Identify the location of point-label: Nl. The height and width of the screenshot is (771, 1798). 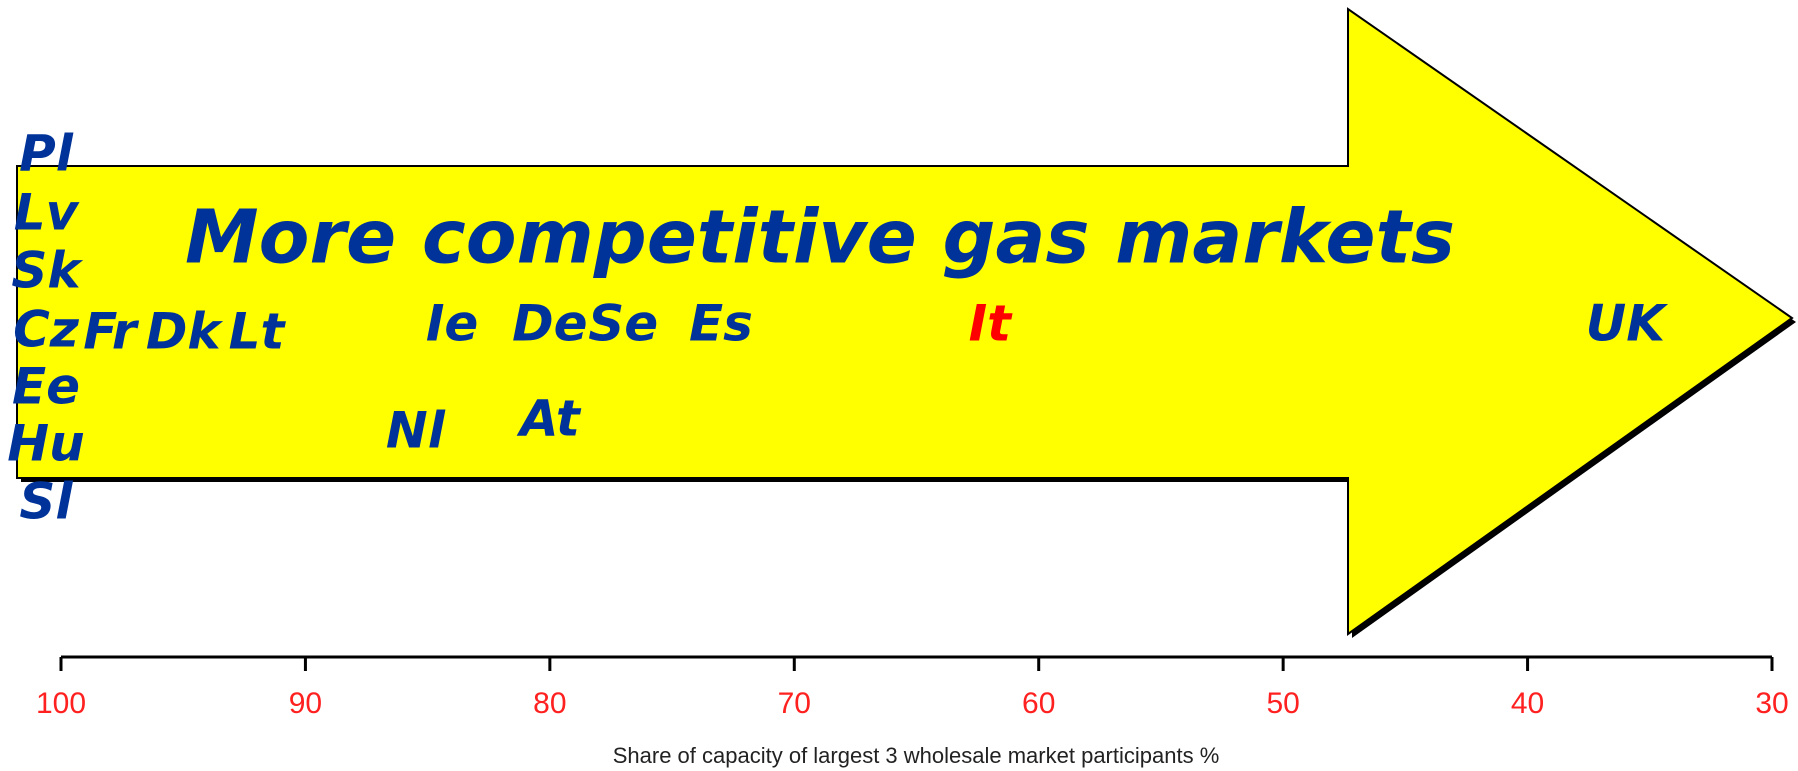
(416, 431).